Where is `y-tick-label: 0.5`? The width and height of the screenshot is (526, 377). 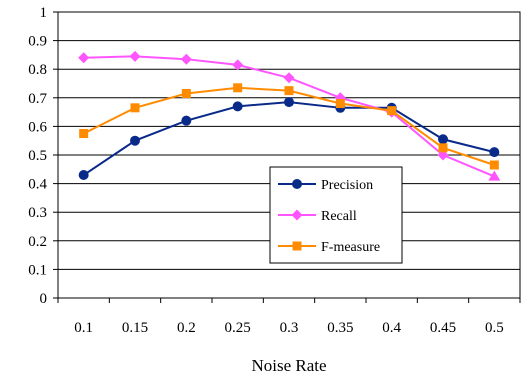 y-tick-label: 0.5 is located at coordinates (37, 156).